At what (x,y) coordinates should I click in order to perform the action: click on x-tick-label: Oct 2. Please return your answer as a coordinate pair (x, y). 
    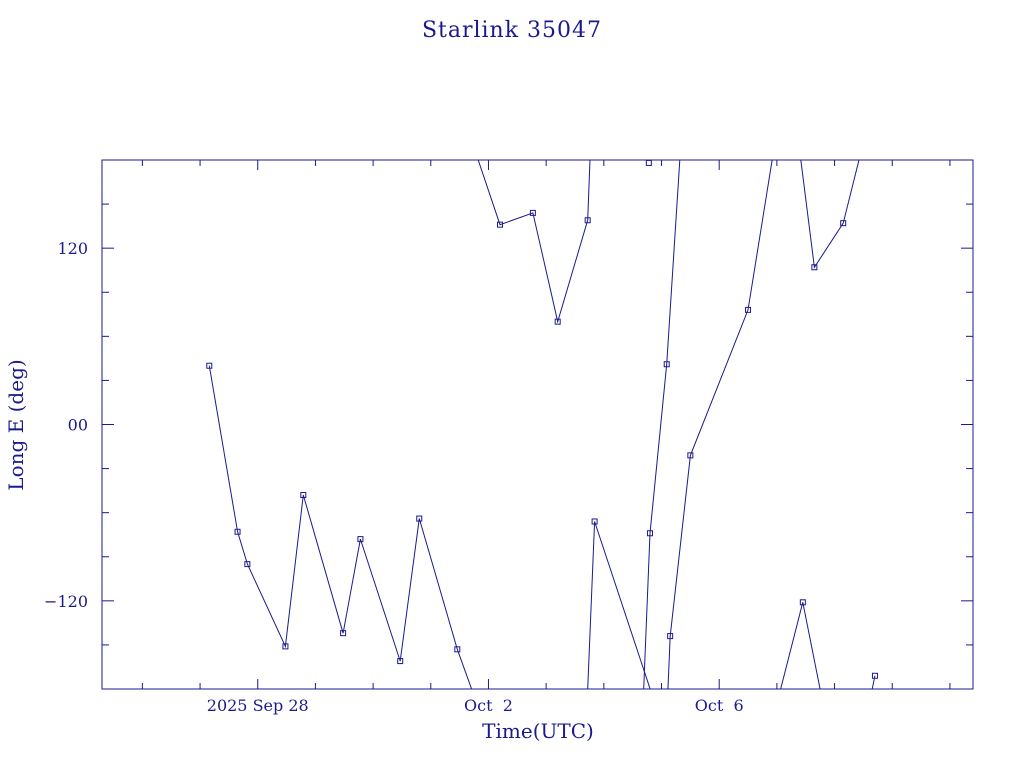
    Looking at the image, I should click on (488, 705).